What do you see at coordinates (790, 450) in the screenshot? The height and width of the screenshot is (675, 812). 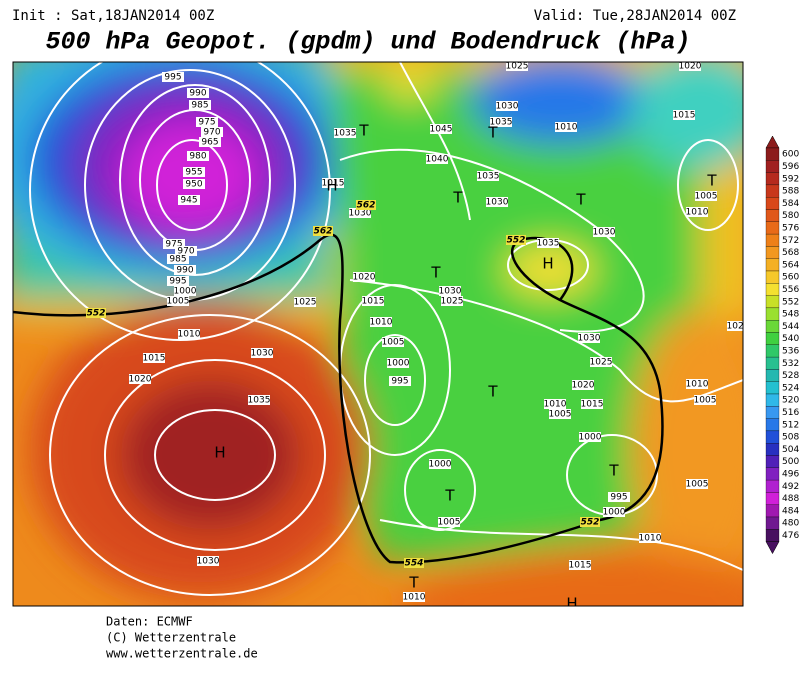 I see `colorbar-label: 504` at bounding box center [790, 450].